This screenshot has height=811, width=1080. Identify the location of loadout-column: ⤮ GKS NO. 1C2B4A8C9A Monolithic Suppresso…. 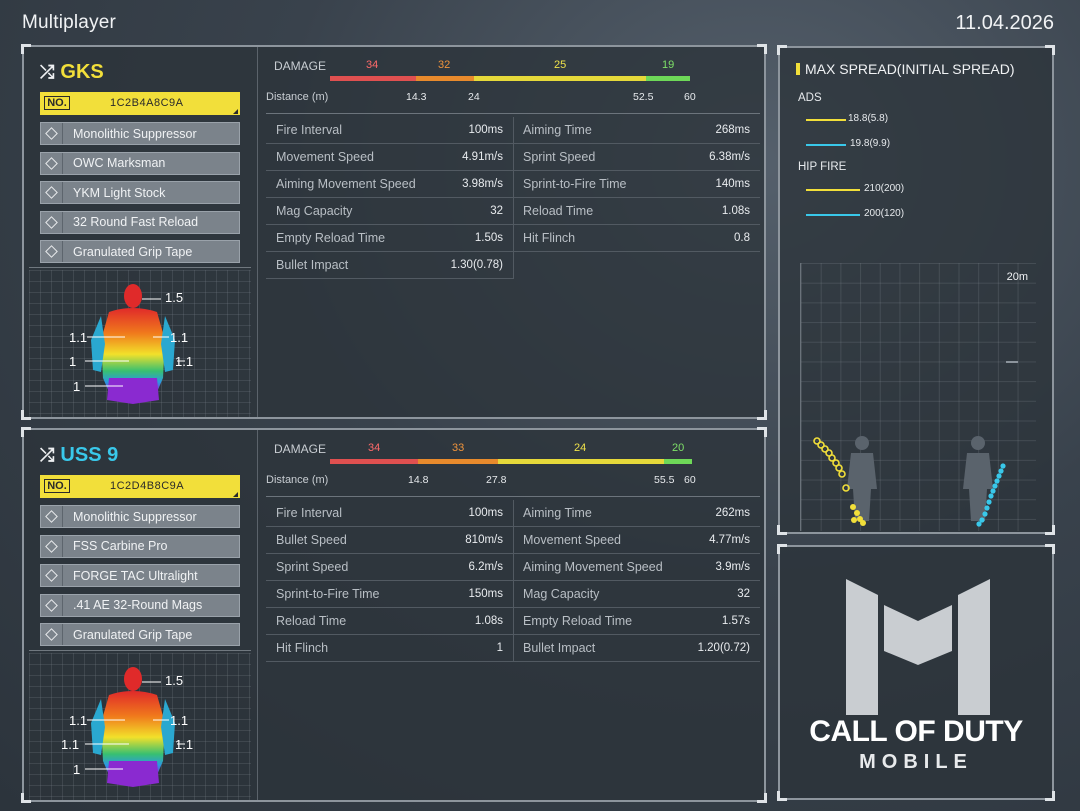
(141, 232).